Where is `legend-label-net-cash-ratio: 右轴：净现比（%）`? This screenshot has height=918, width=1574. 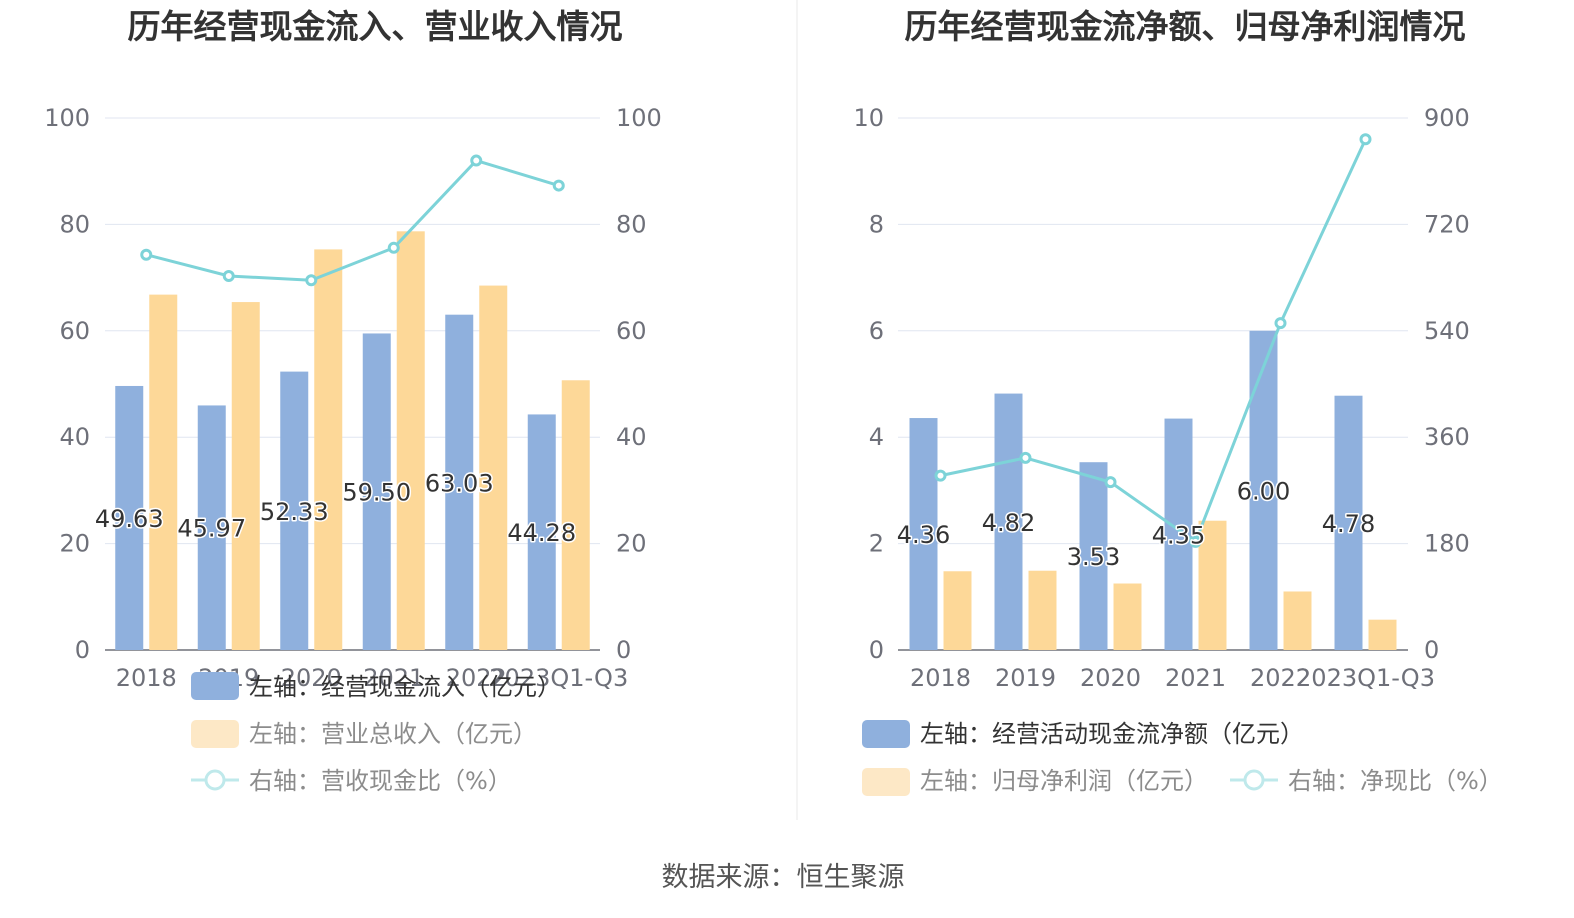
legend-label-net-cash-ratio: 右轴：净现比（%） is located at coordinates (1395, 781).